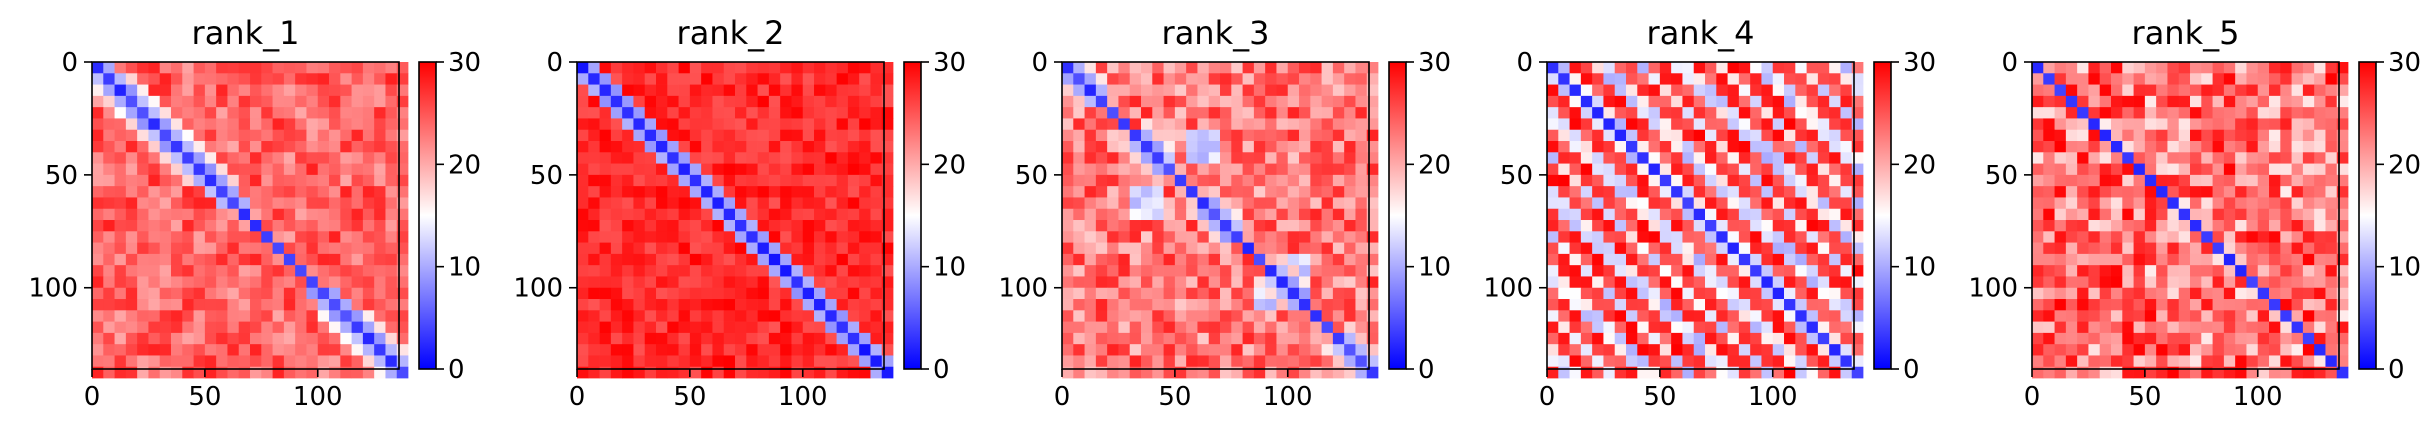  I want to click on x-tick-label-3-1: 0, so click(1062, 397).